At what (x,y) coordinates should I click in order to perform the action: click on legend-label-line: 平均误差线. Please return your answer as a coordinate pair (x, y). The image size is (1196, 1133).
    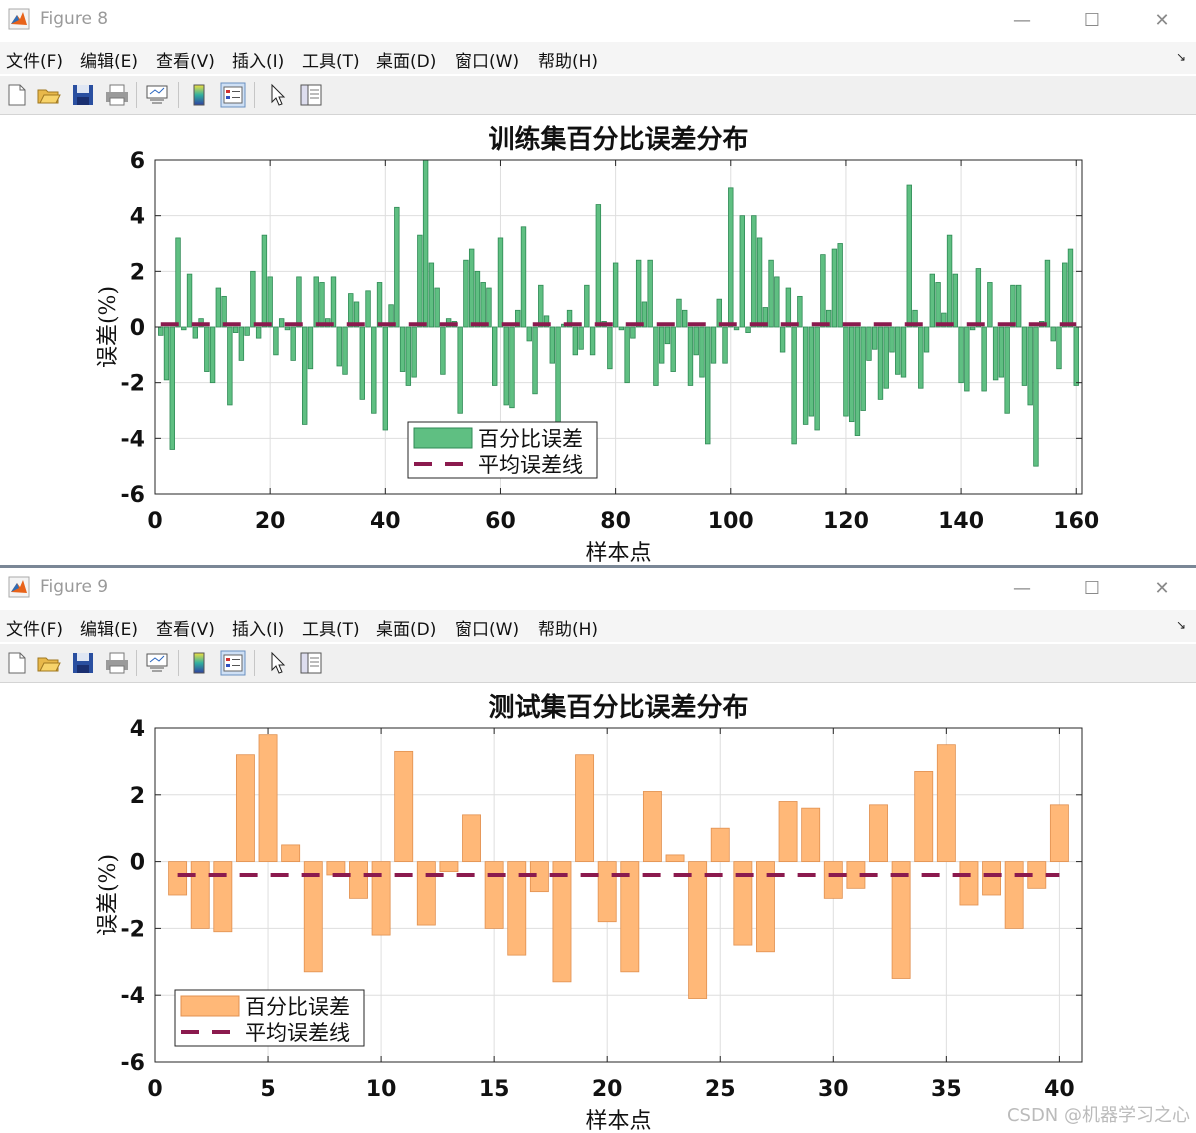
    Looking at the image, I should click on (297, 1033).